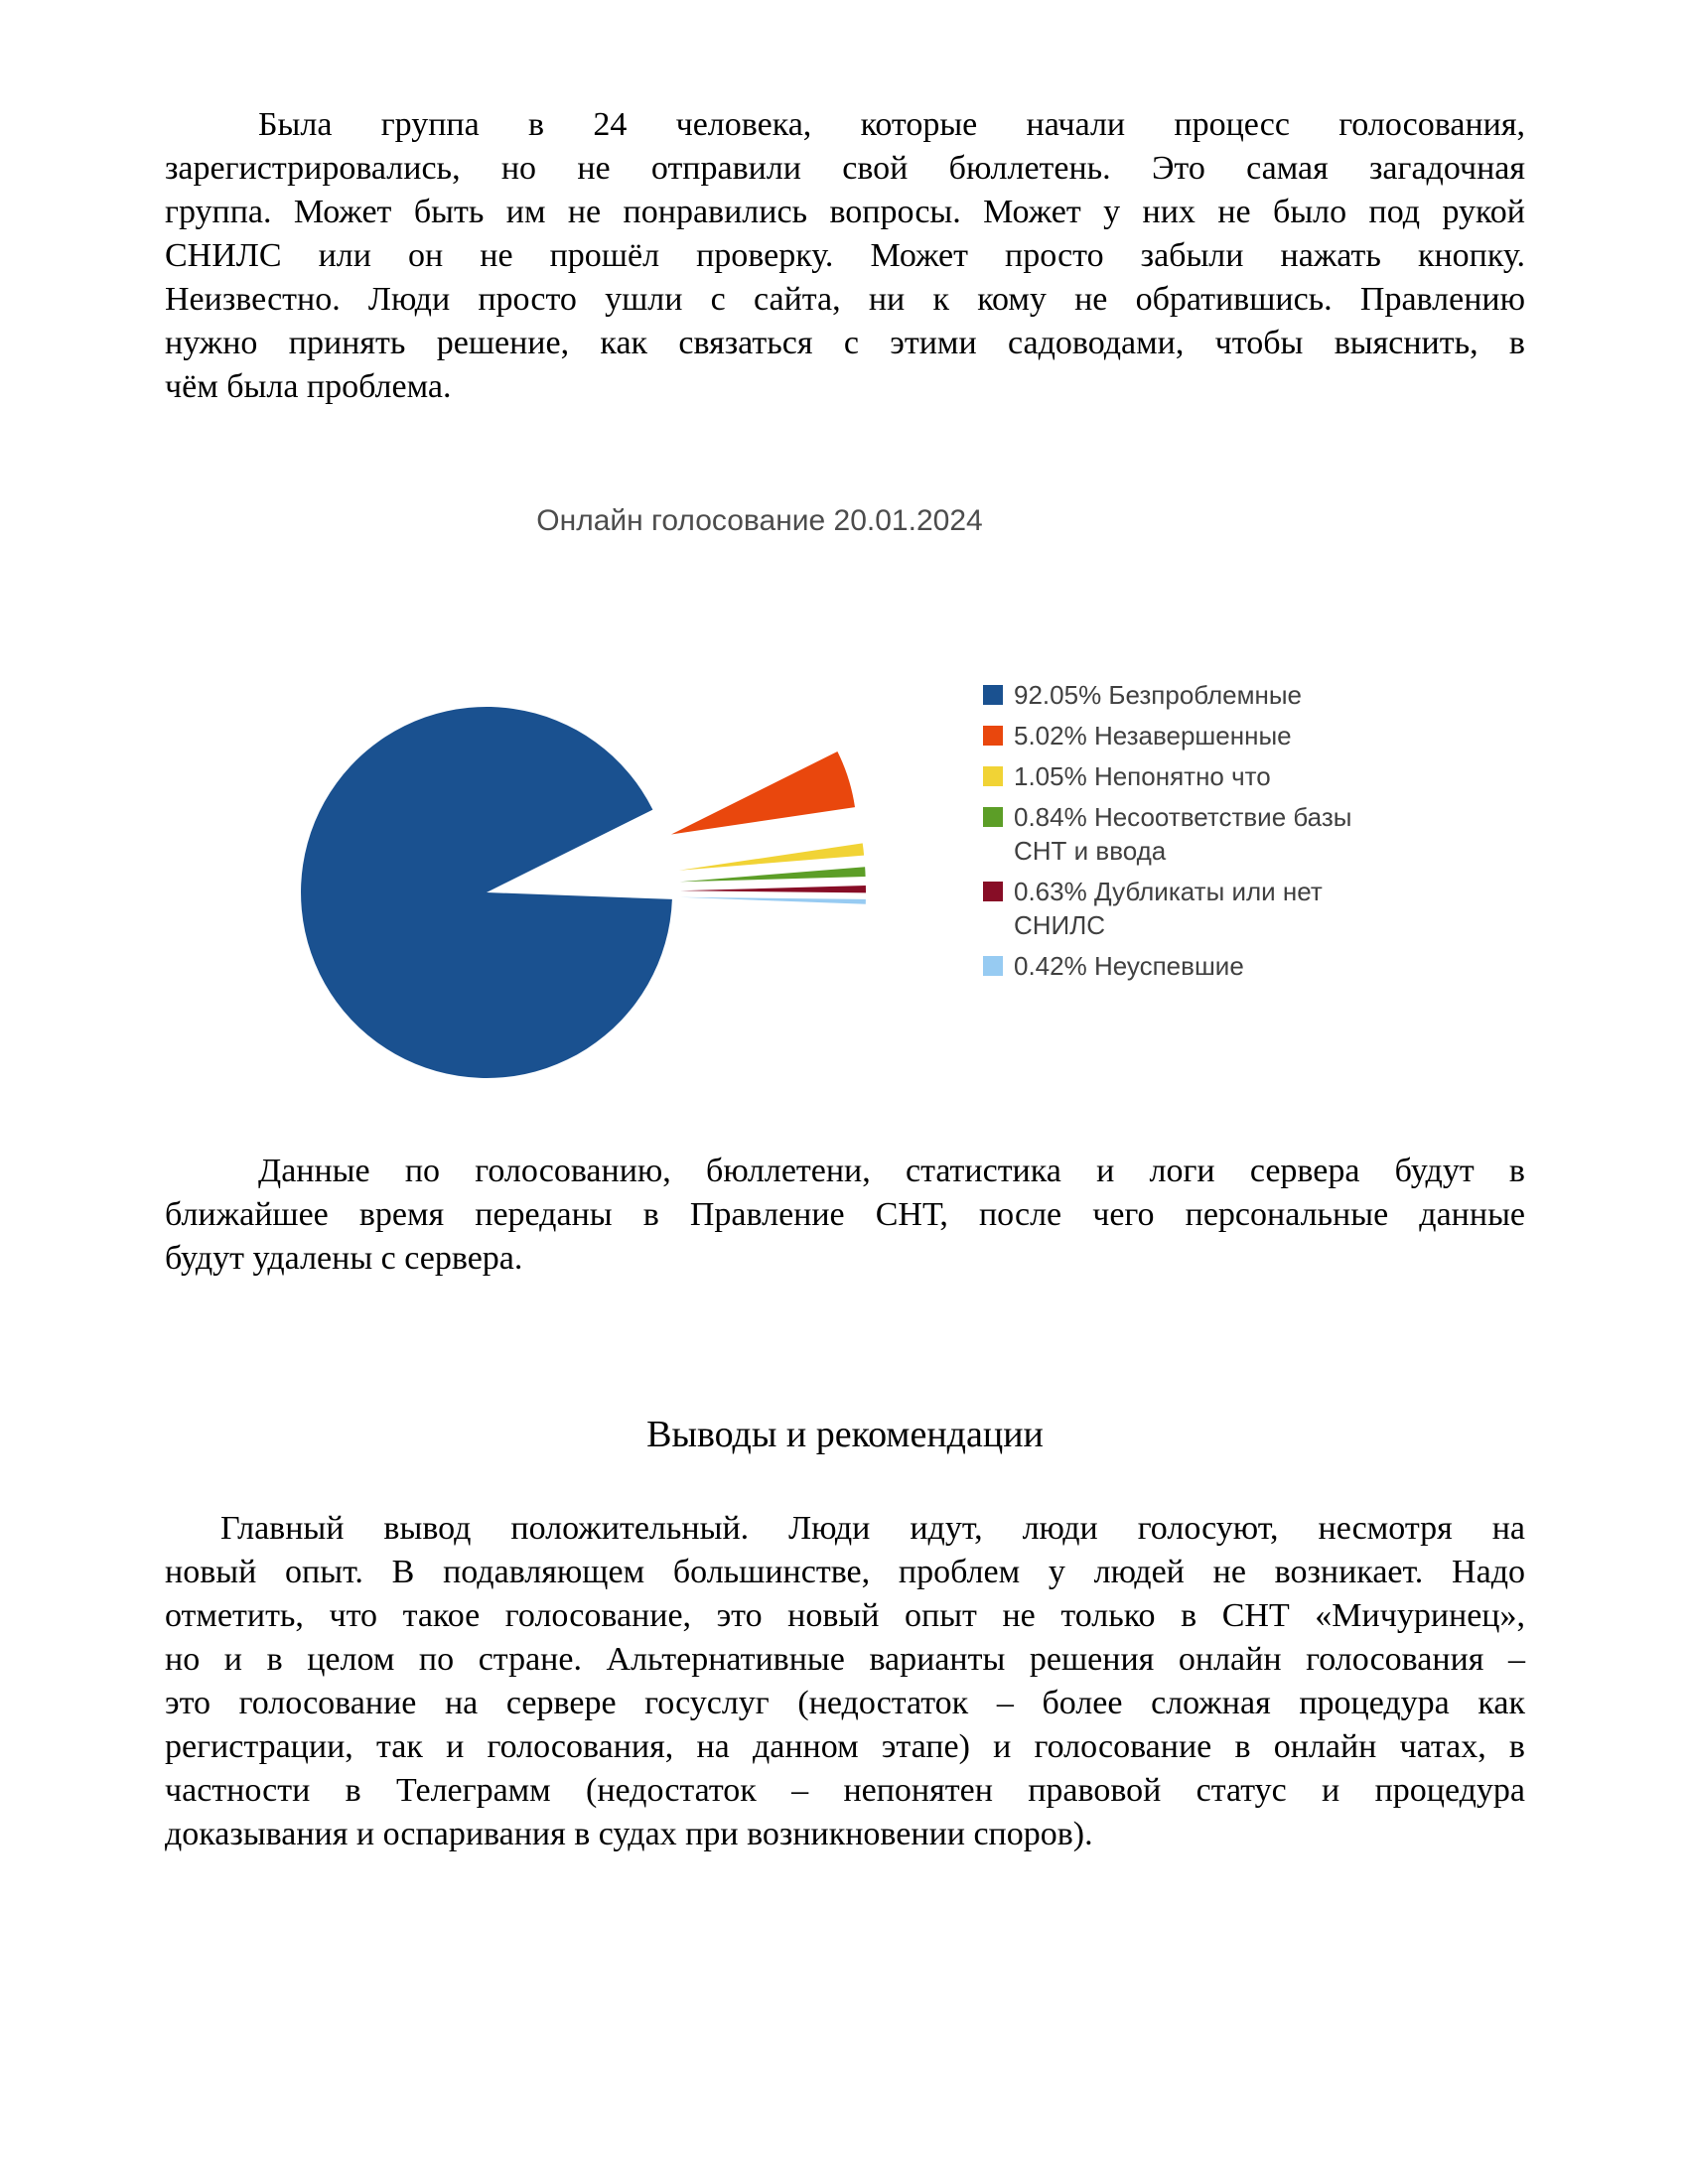 The image size is (1688, 2184). I want to click on legend-item: 92.05% Безпроблемные, so click(1171, 695).